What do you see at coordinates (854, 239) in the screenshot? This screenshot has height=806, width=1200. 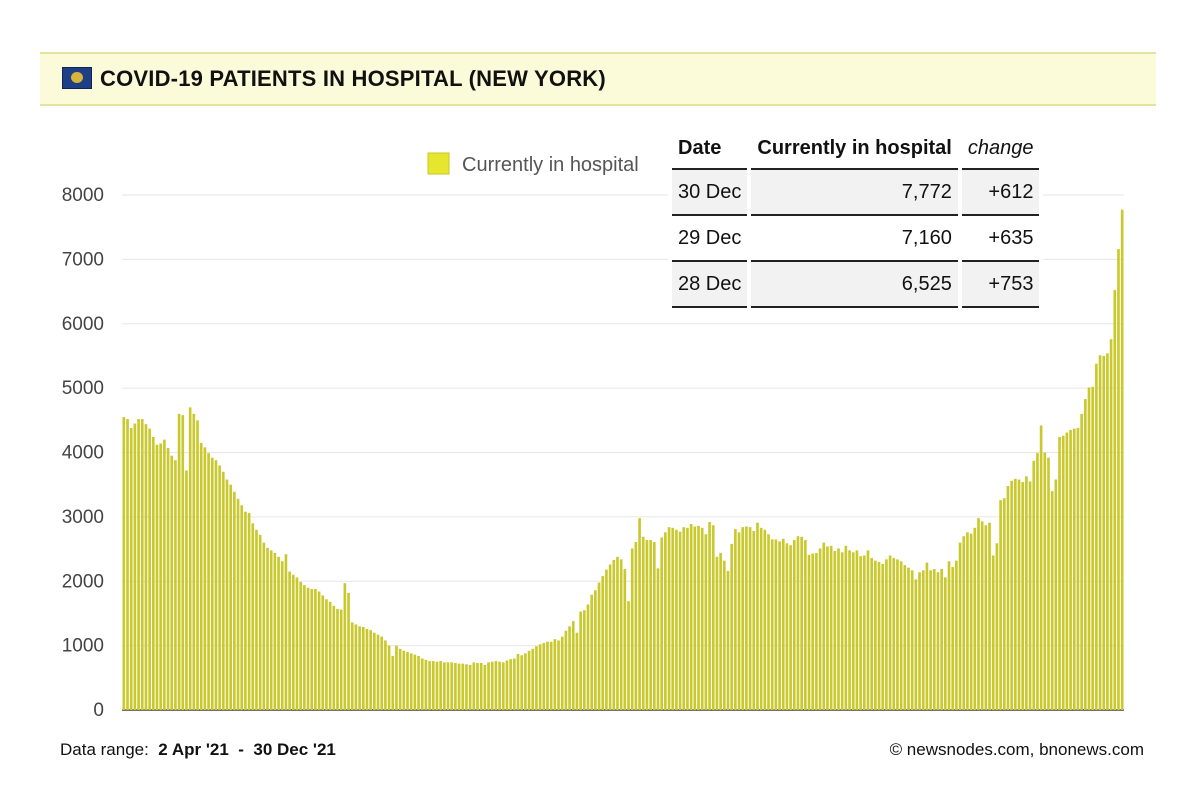 I see `row-value: 7,160` at bounding box center [854, 239].